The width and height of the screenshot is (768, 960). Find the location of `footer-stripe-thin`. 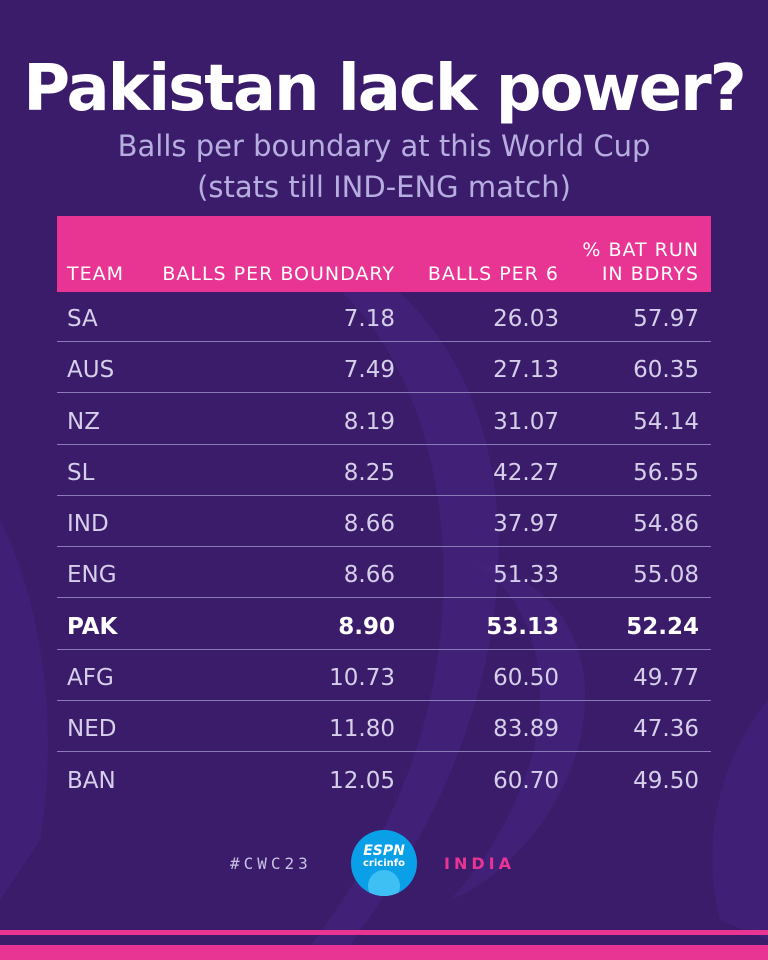

footer-stripe-thin is located at coordinates (384, 932).